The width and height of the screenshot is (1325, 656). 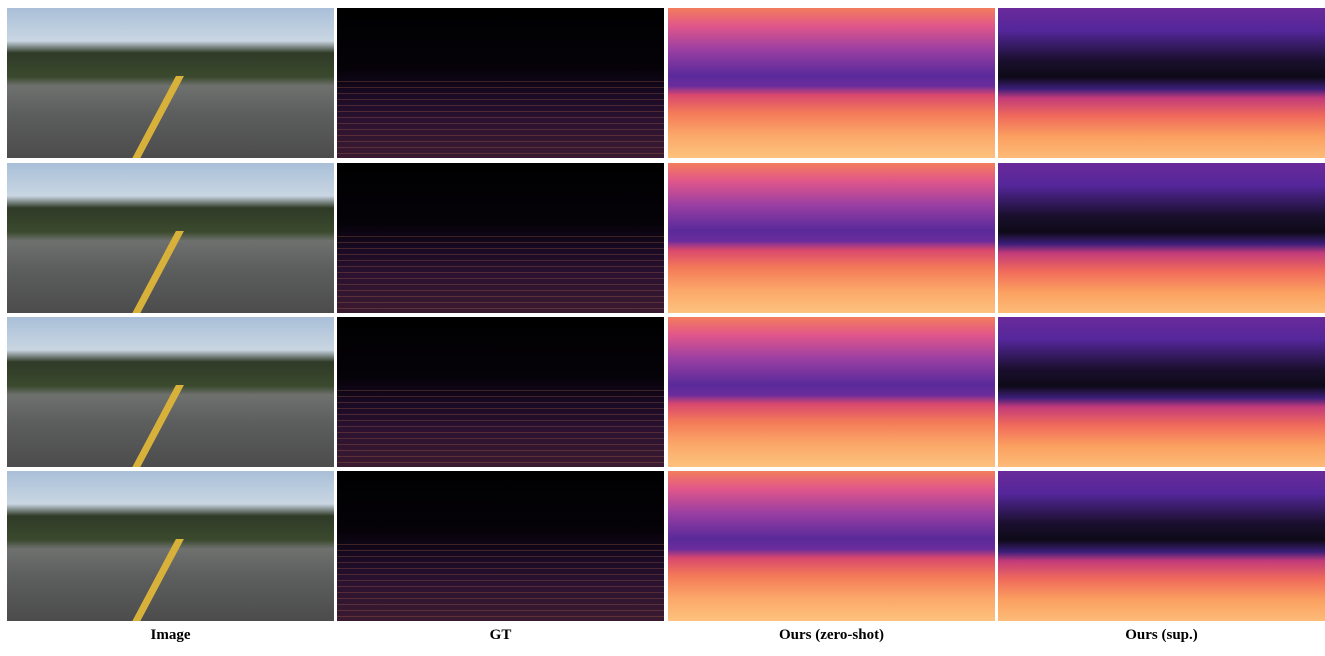 I want to click on column-label: Ours (sup.), so click(x=1161, y=635).